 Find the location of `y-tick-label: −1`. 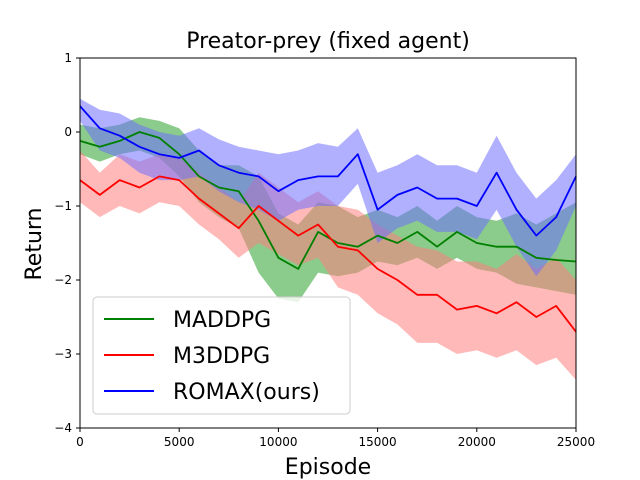

y-tick-label: −1 is located at coordinates (63, 206).